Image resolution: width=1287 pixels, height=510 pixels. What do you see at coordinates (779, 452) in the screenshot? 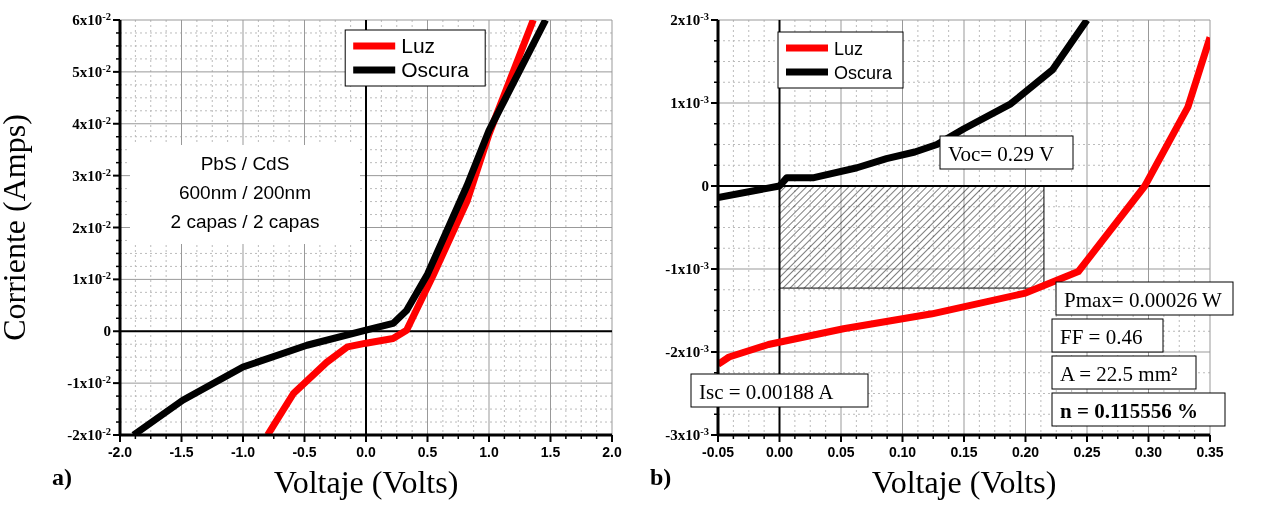
I see `x-tick-label: 0.00` at bounding box center [779, 452].